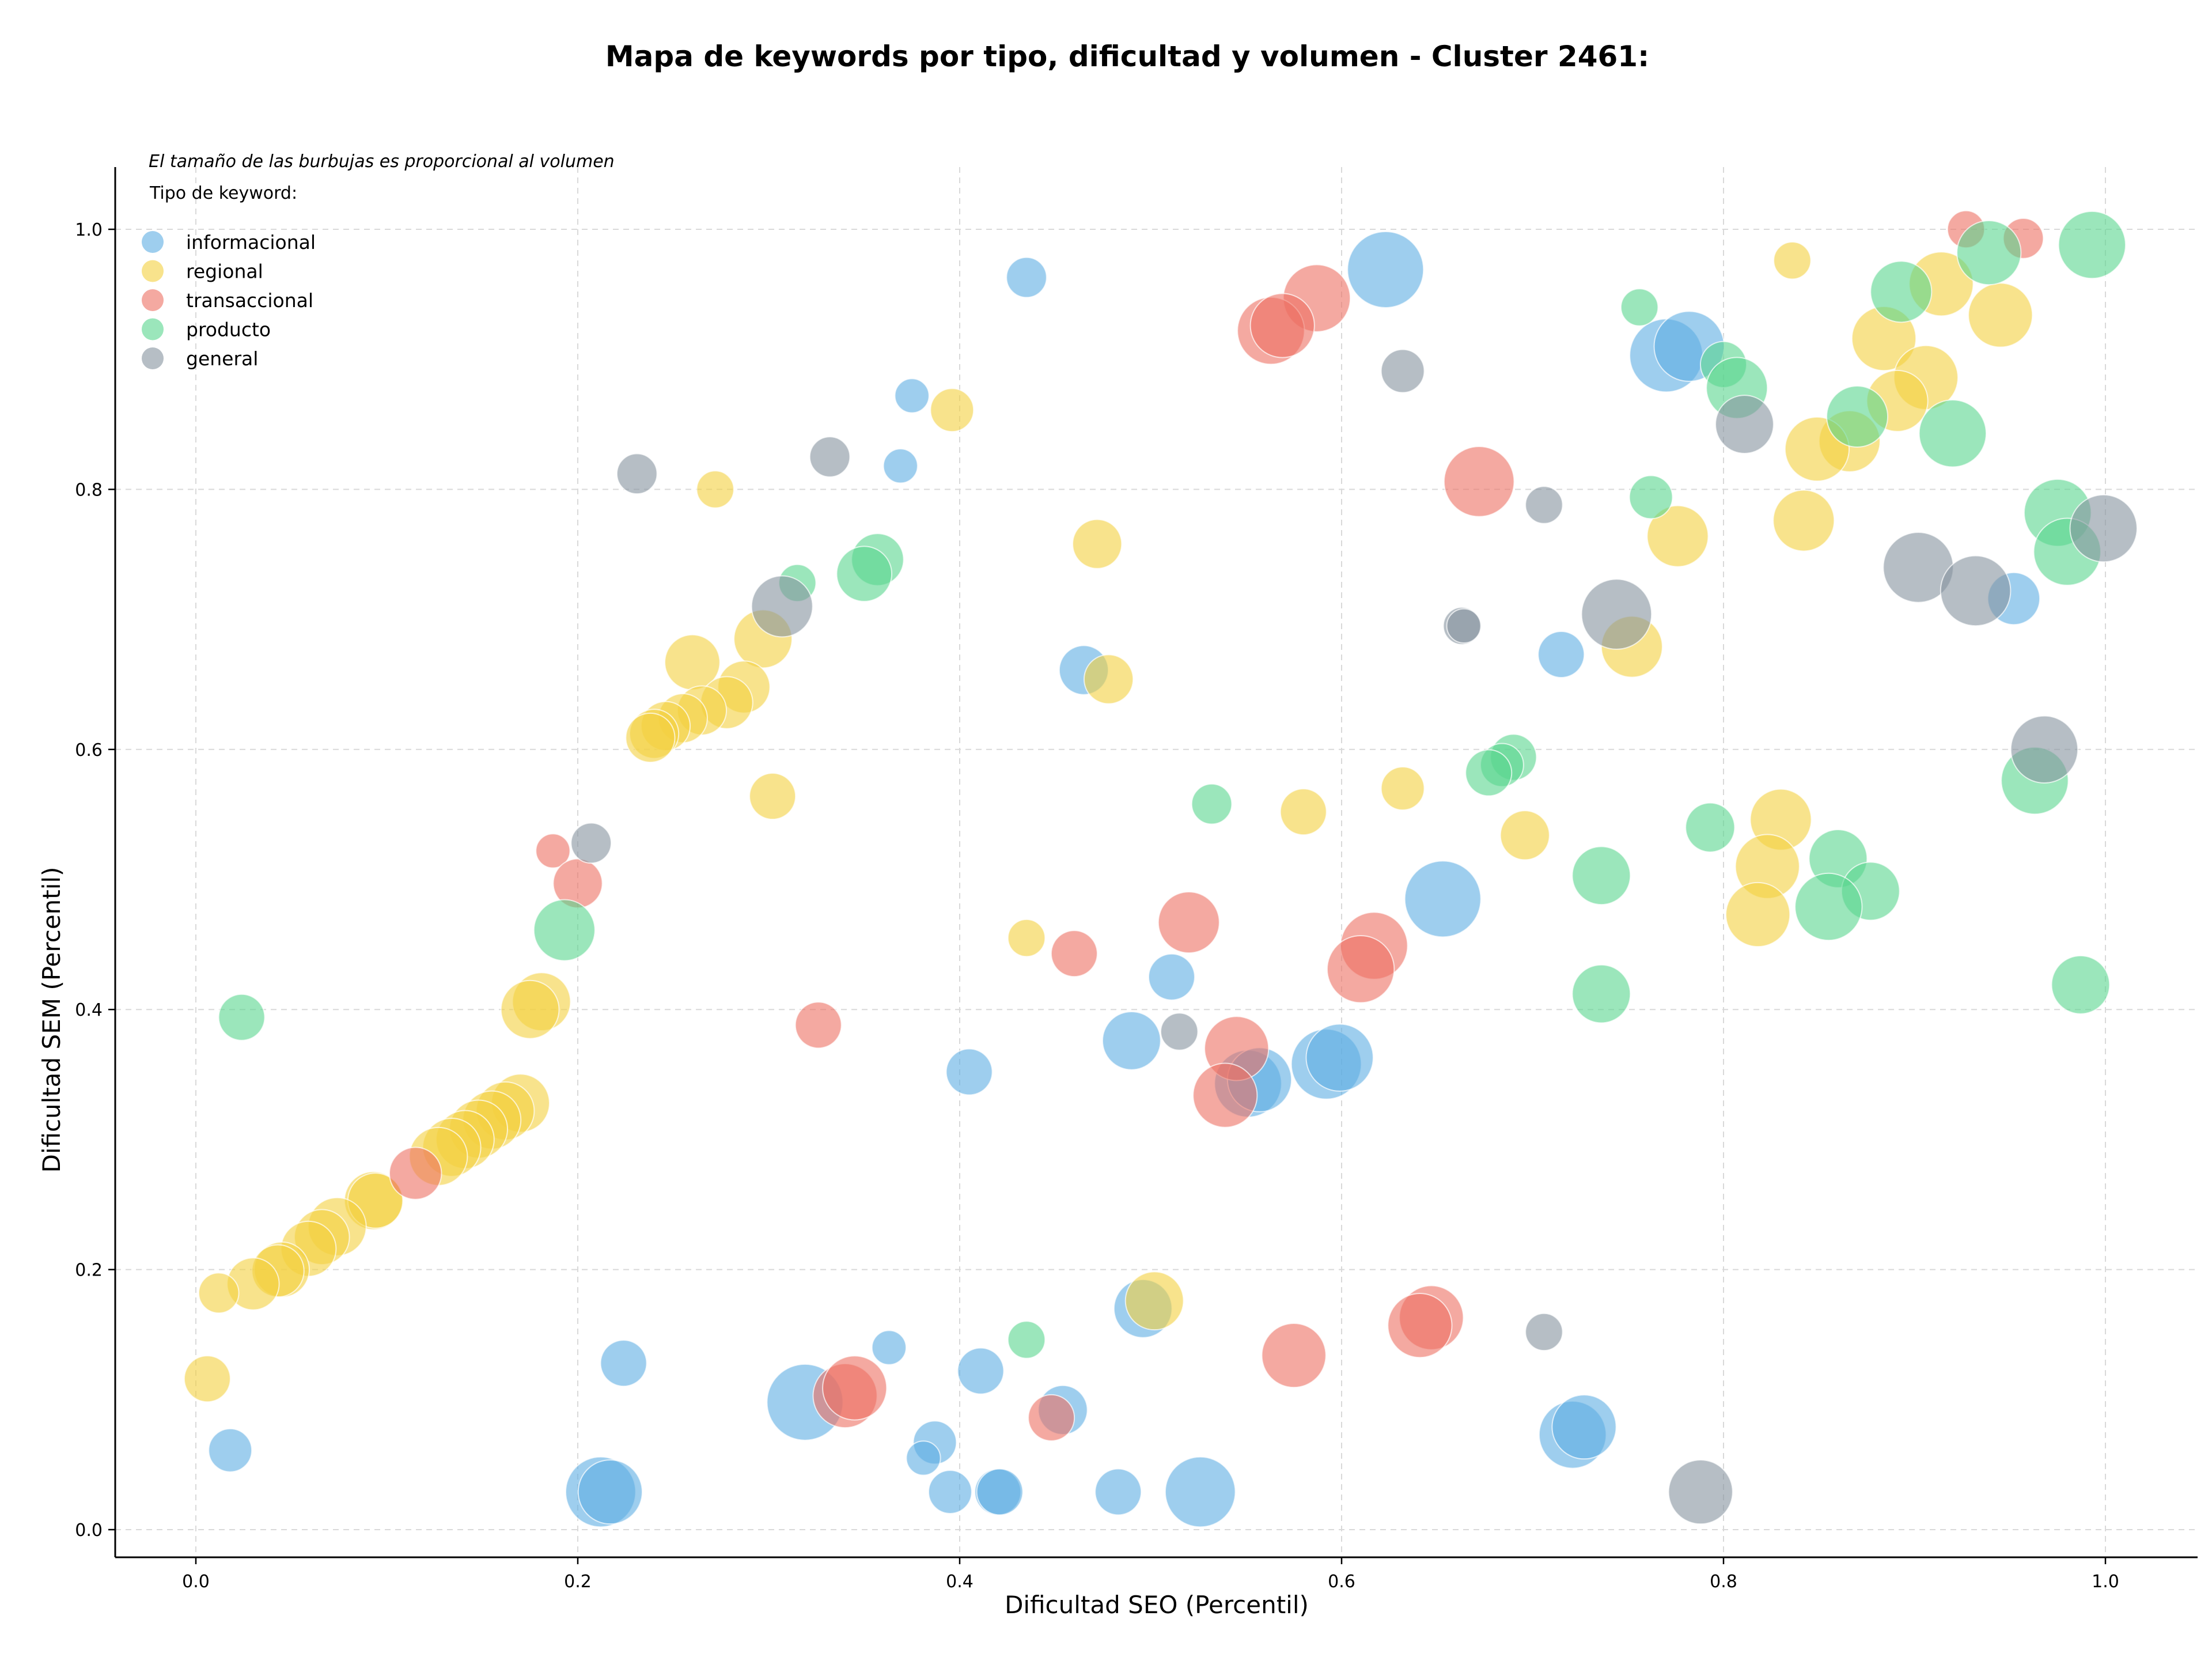 The width and height of the screenshot is (2212, 1661). I want to click on x-tick-label: 1.0, so click(2105, 1582).